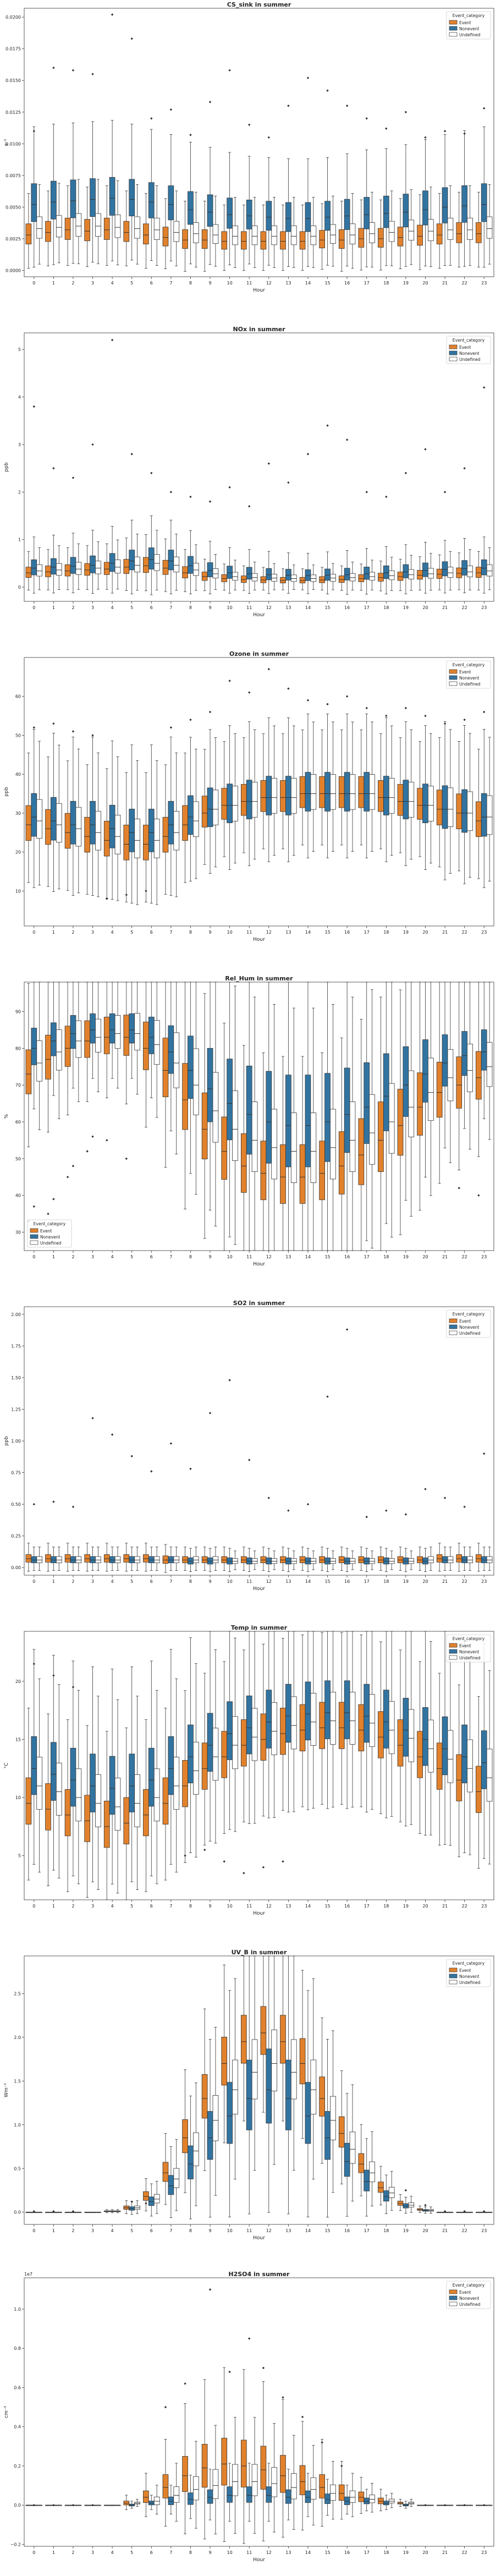  What do you see at coordinates (386, 2553) in the screenshot?
I see `x-tick-label: 18` at bounding box center [386, 2553].